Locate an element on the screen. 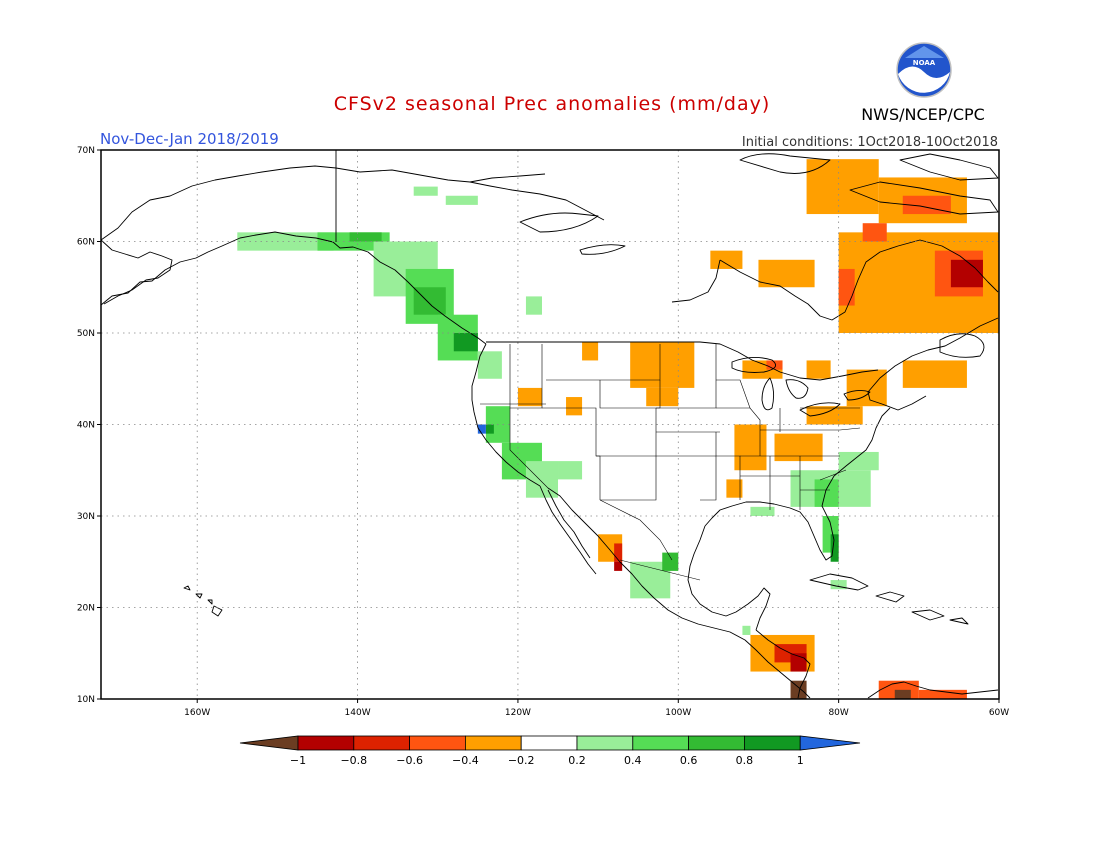 The width and height of the screenshot is (1100, 850). colorbar-label: −1 is located at coordinates (298, 760).